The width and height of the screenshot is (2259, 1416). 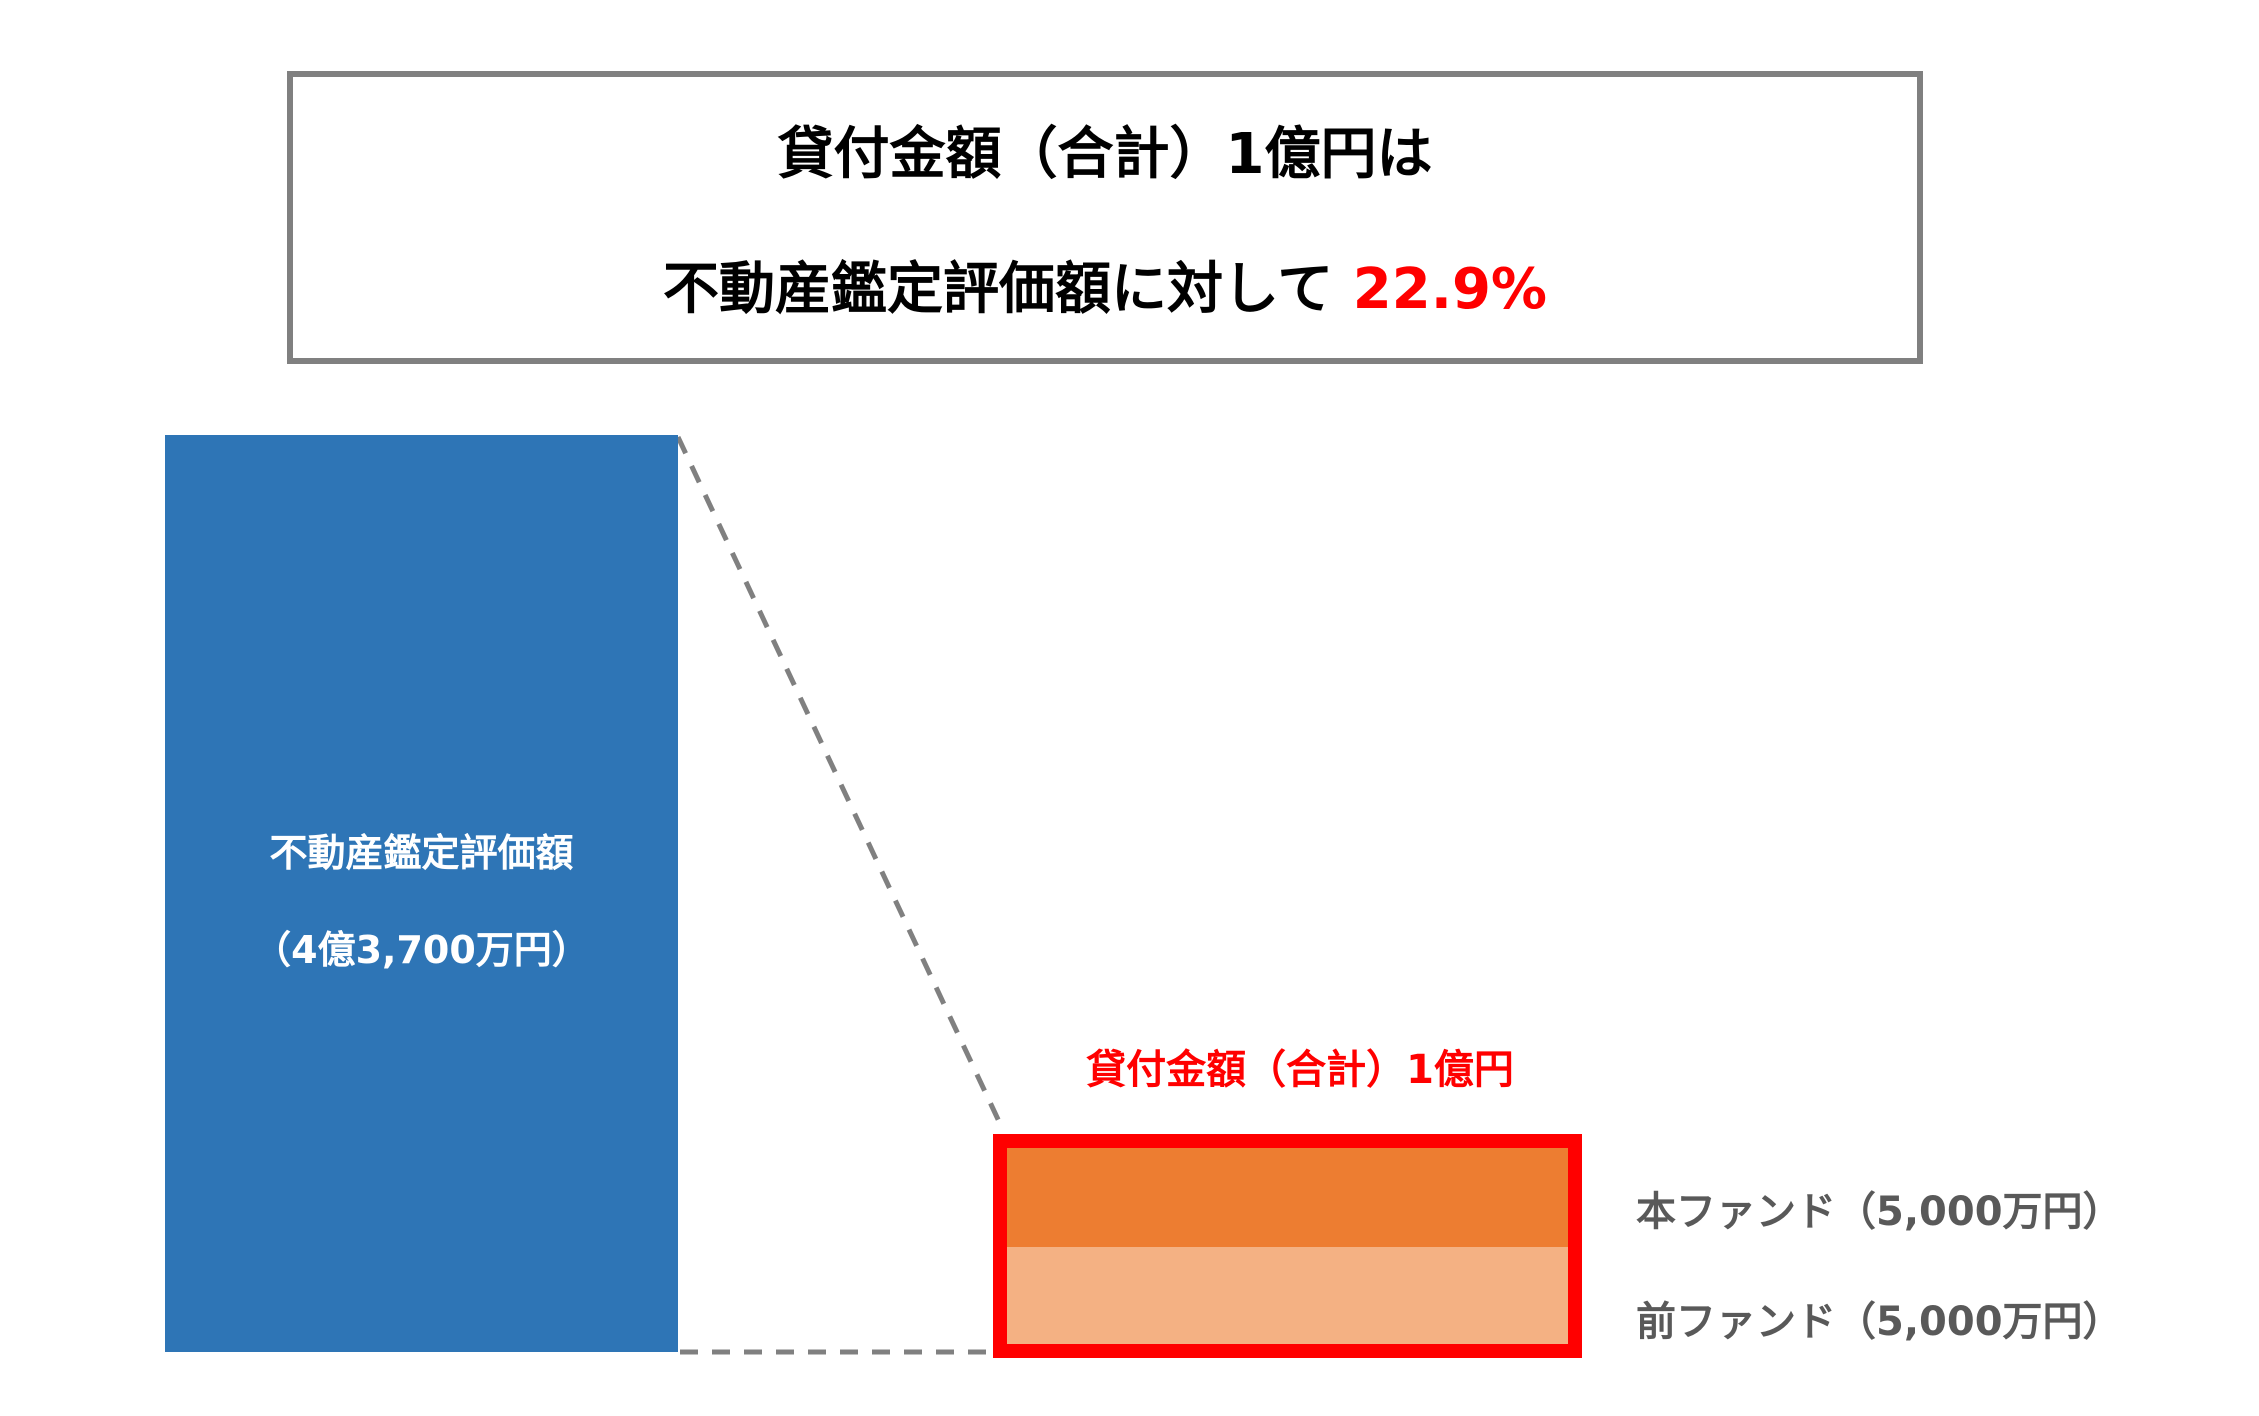 What do you see at coordinates (421, 893) in the screenshot?
I see `appraisal-value-bar: 不動産鑑定評価額 （4億3,700万円）` at bounding box center [421, 893].